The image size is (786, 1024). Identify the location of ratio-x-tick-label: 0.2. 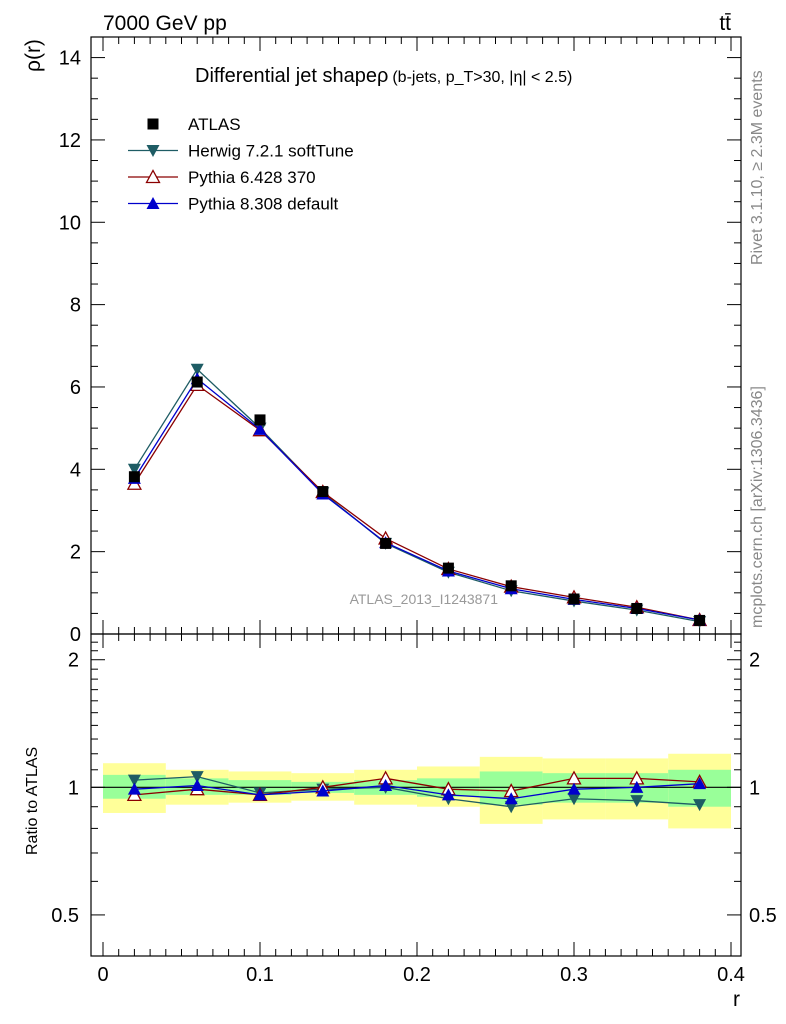
(417, 975).